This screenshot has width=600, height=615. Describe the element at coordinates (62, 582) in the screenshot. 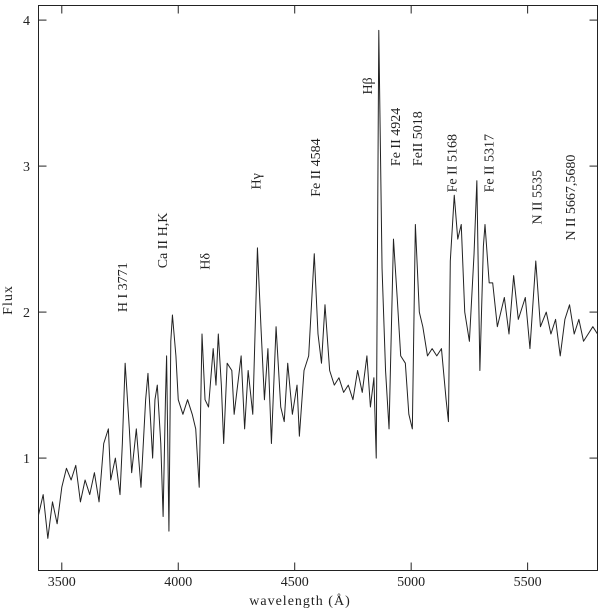

I see `x-tick-label: 3500` at that location.